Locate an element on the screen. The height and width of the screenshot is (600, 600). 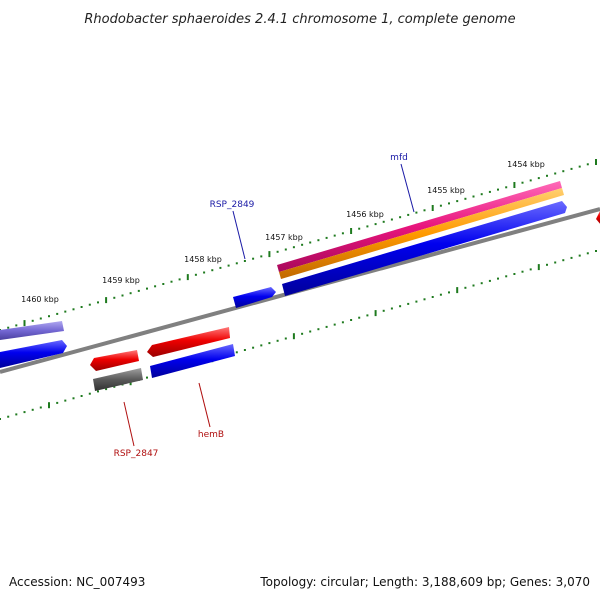
scale-label: 1457 kbp is located at coordinates (284, 237).